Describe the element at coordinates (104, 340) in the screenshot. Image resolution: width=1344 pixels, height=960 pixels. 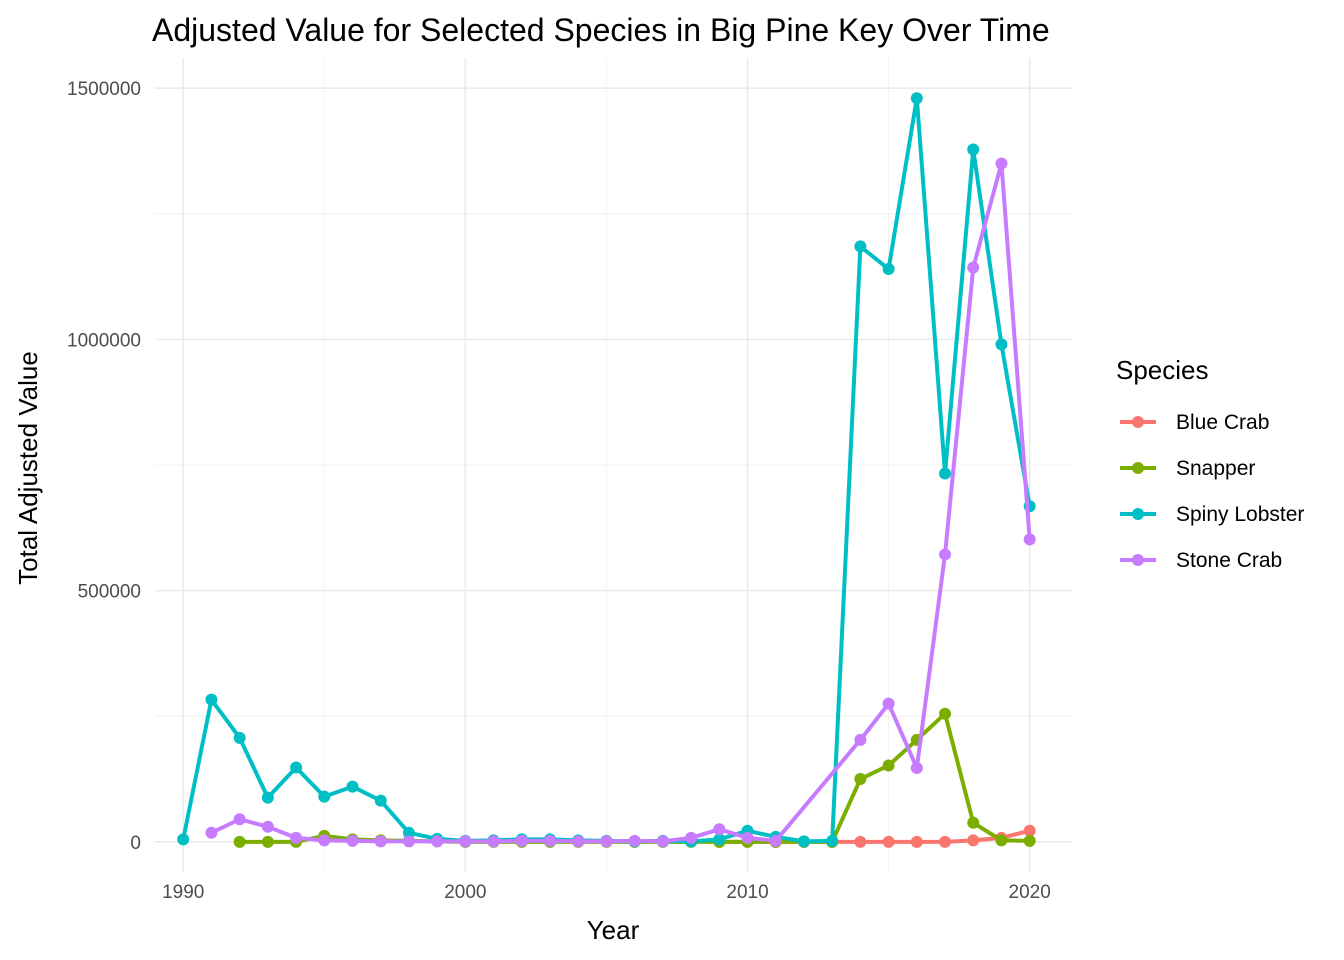
I see `y-tick-label: 1000000` at that location.